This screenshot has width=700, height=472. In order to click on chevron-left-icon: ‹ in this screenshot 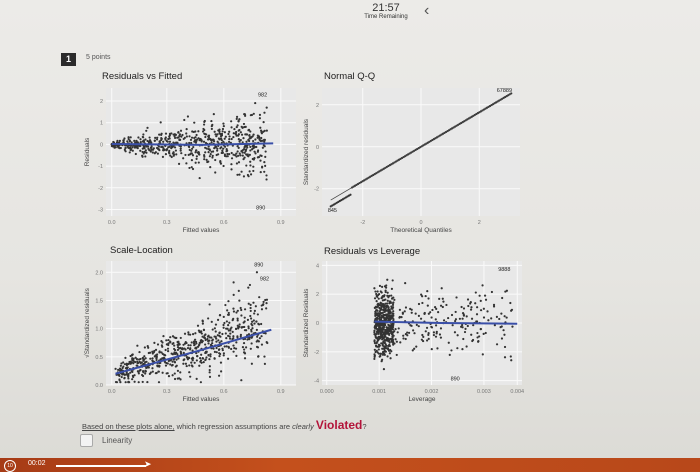, I will do `click(427, 10)`.